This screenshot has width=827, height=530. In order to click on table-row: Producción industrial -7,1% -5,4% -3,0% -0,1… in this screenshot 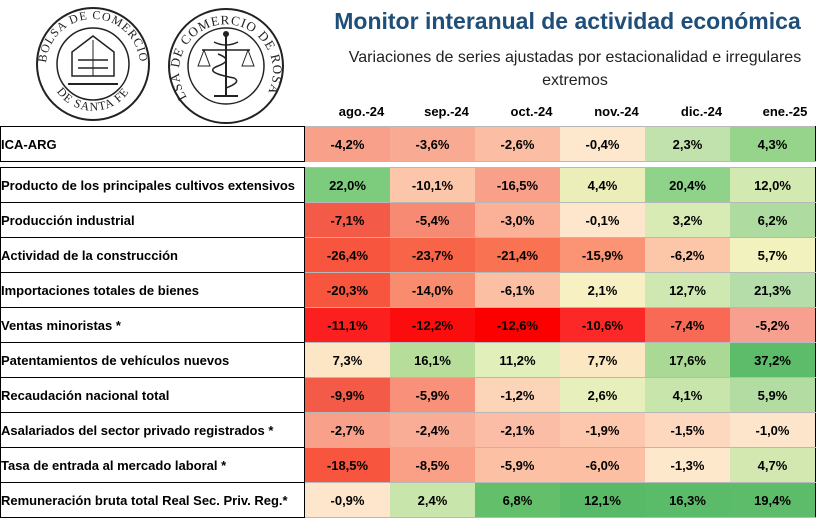, I will do `click(408, 220)`.